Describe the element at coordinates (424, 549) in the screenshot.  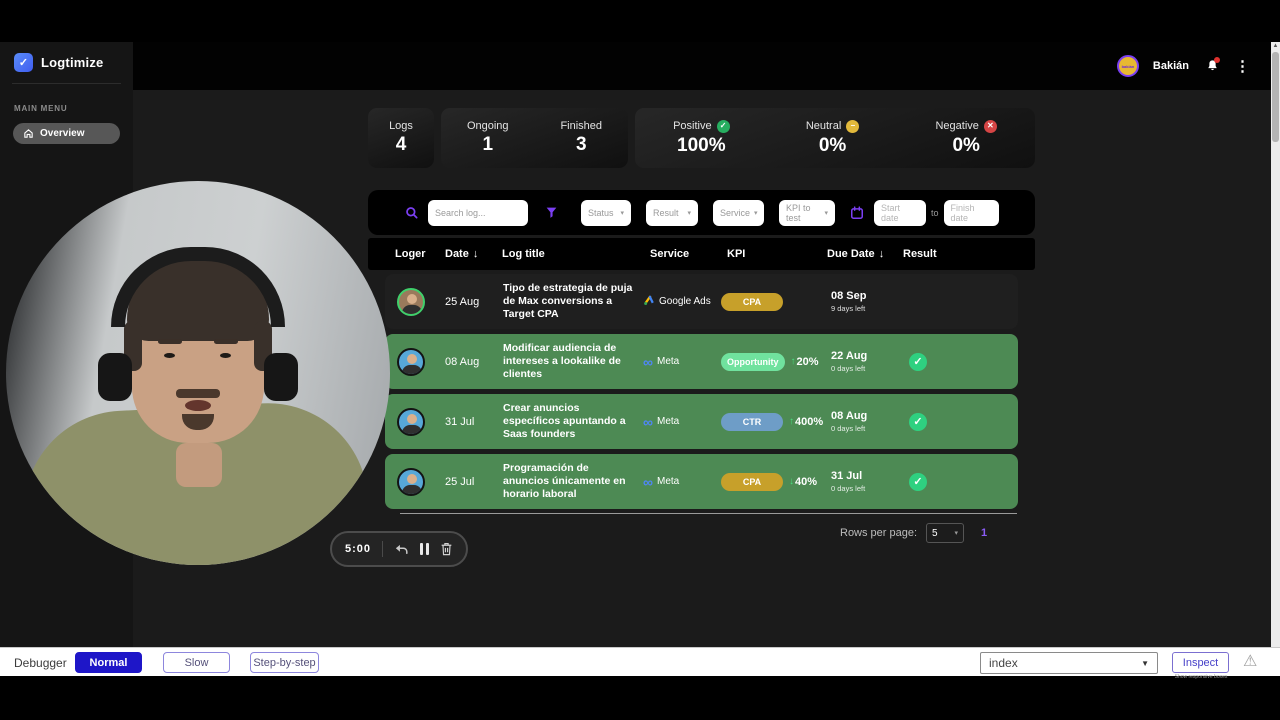
I see `pause-recording-button` at that location.